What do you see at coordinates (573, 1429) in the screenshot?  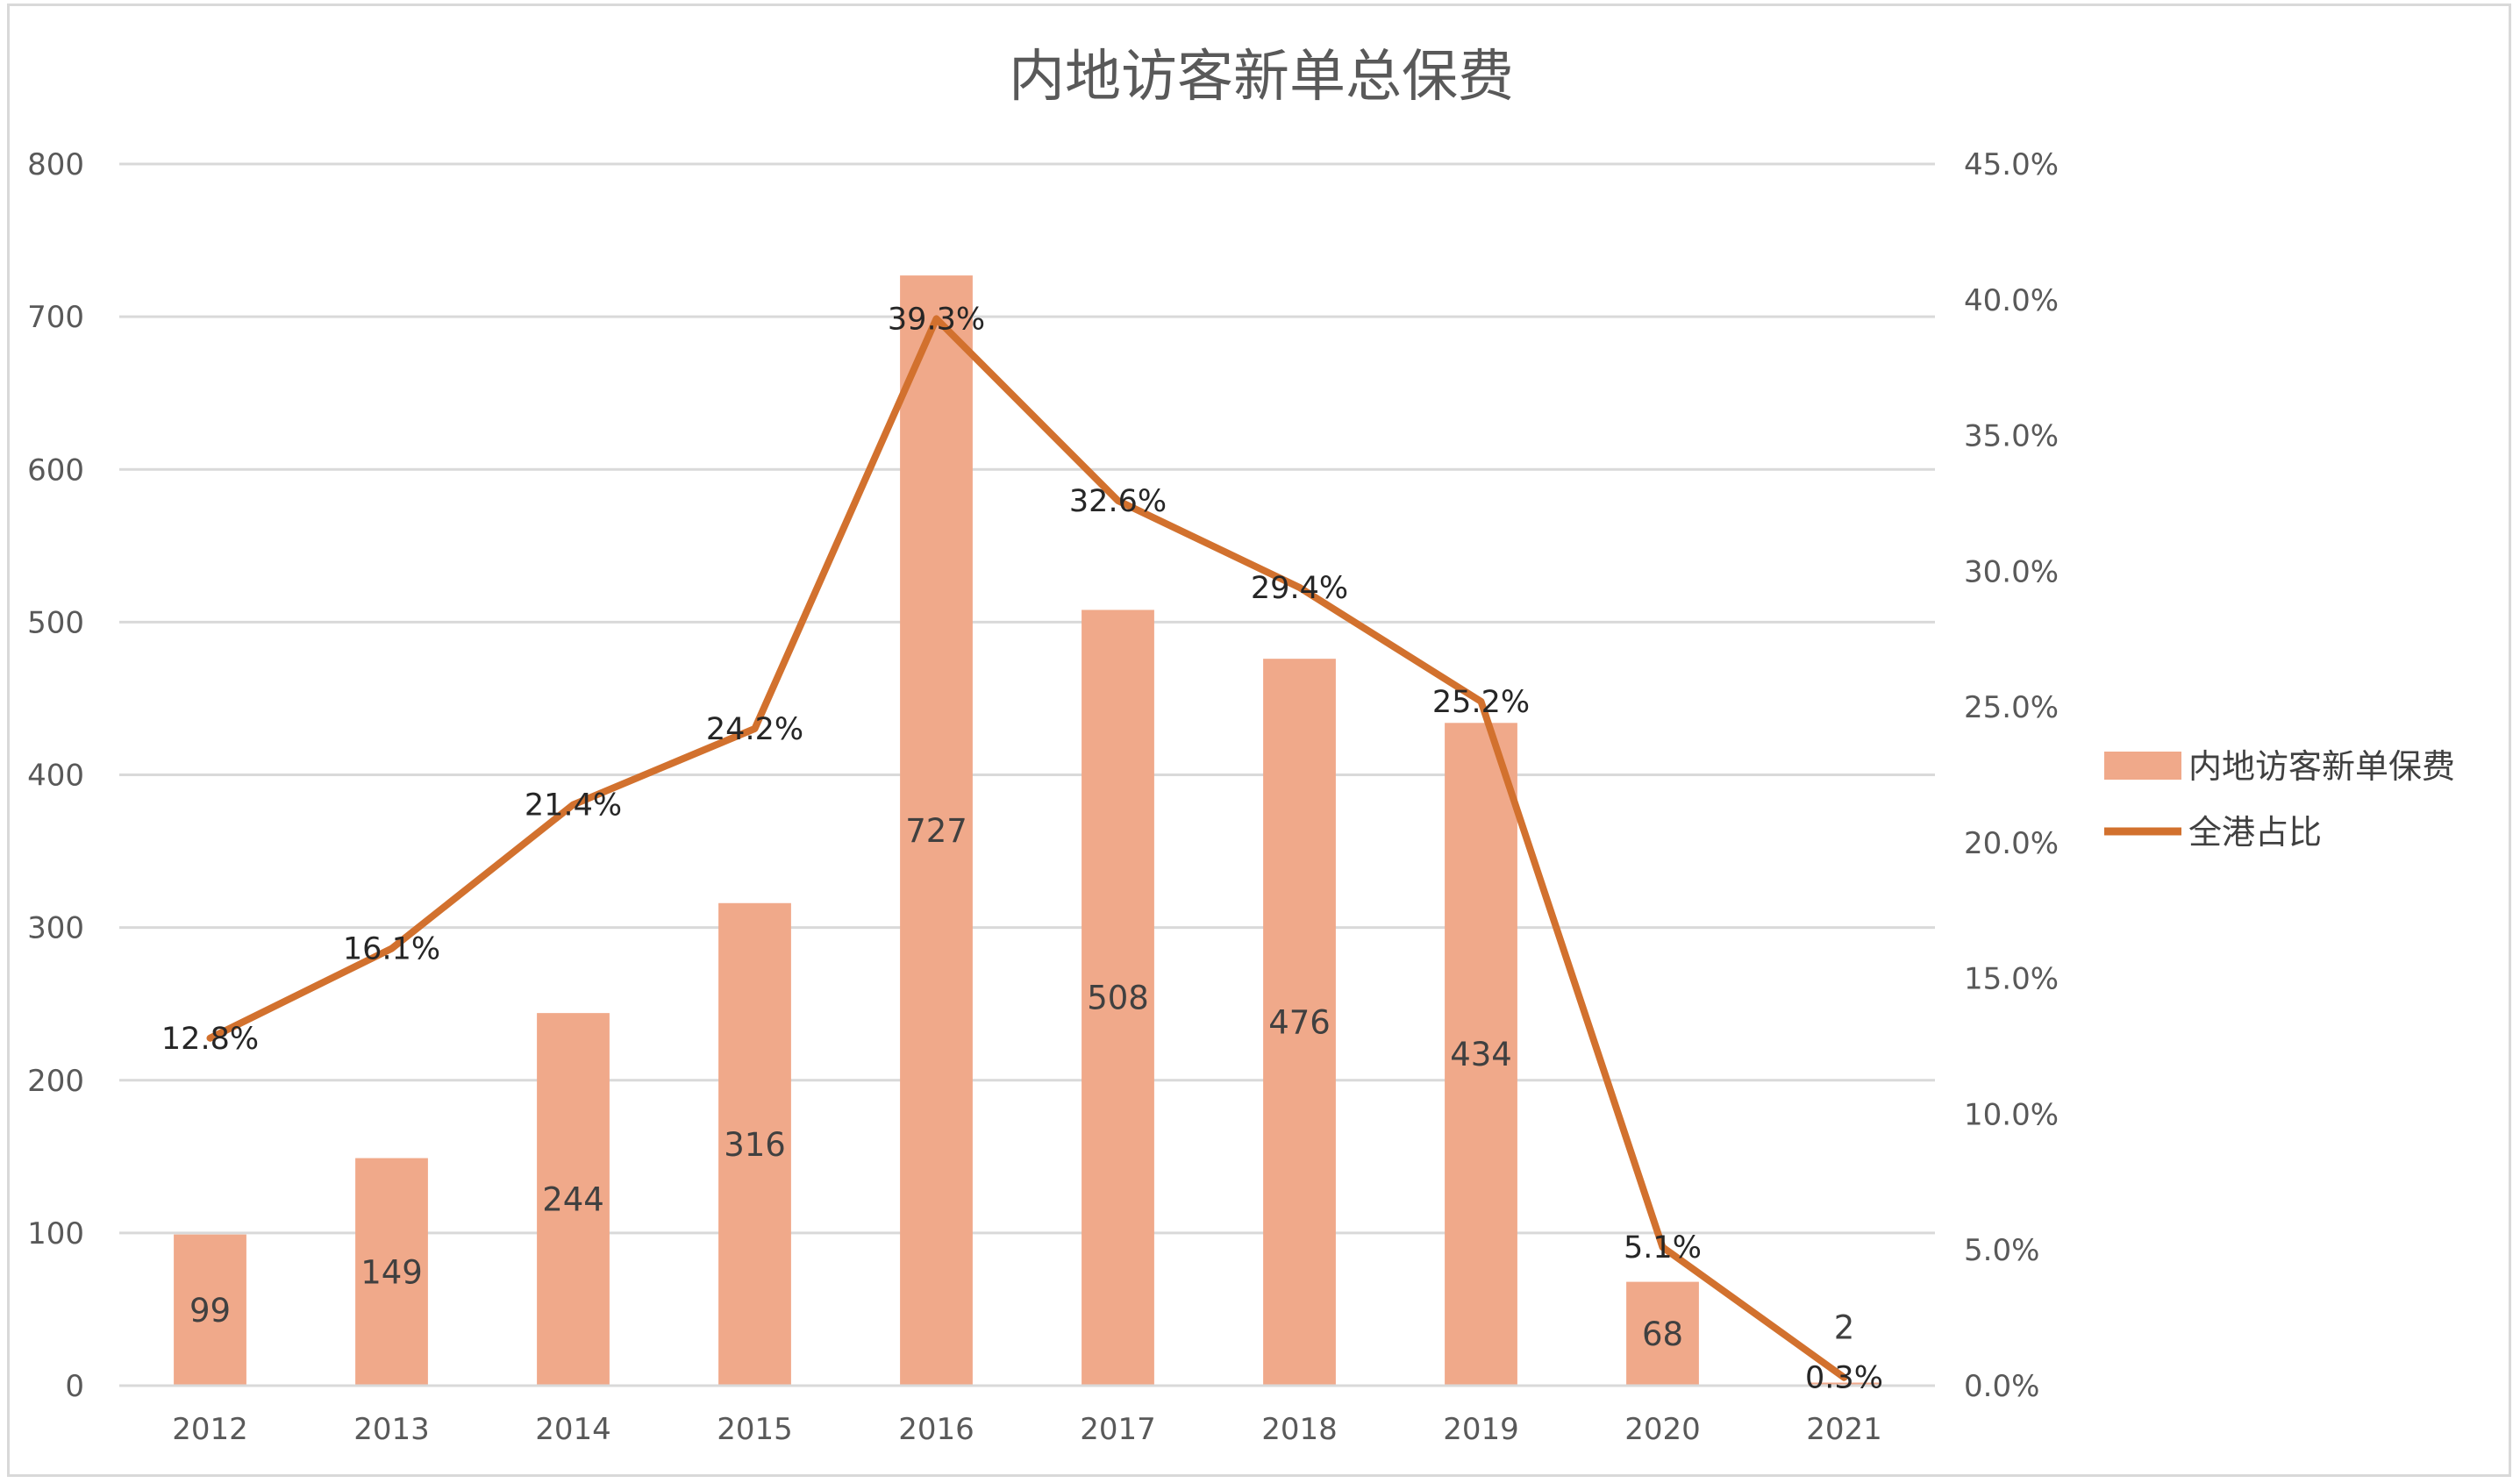 I see `x-tick-label: 2014` at bounding box center [573, 1429].